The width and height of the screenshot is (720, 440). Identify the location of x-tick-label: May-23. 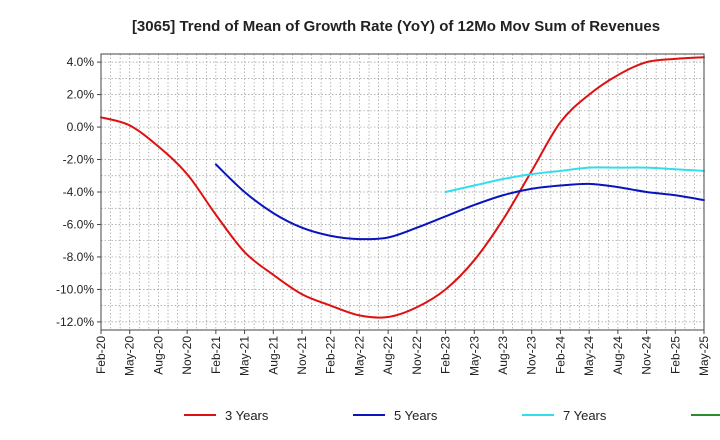
(474, 356).